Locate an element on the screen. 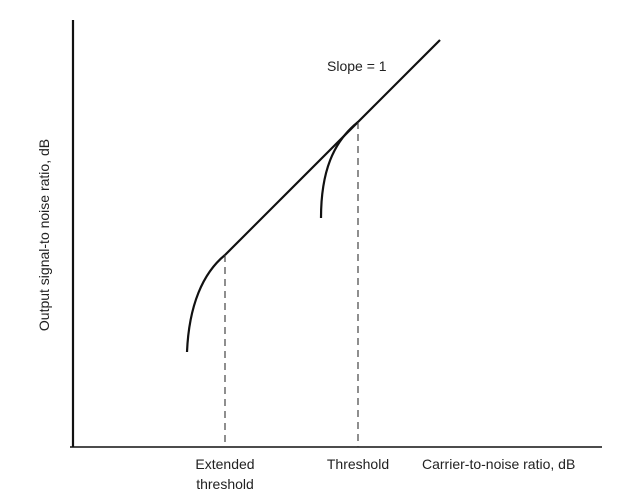 This screenshot has width=630, height=500. y-axis-label: Output signal-to noise ratio, dB is located at coordinates (44, 235).